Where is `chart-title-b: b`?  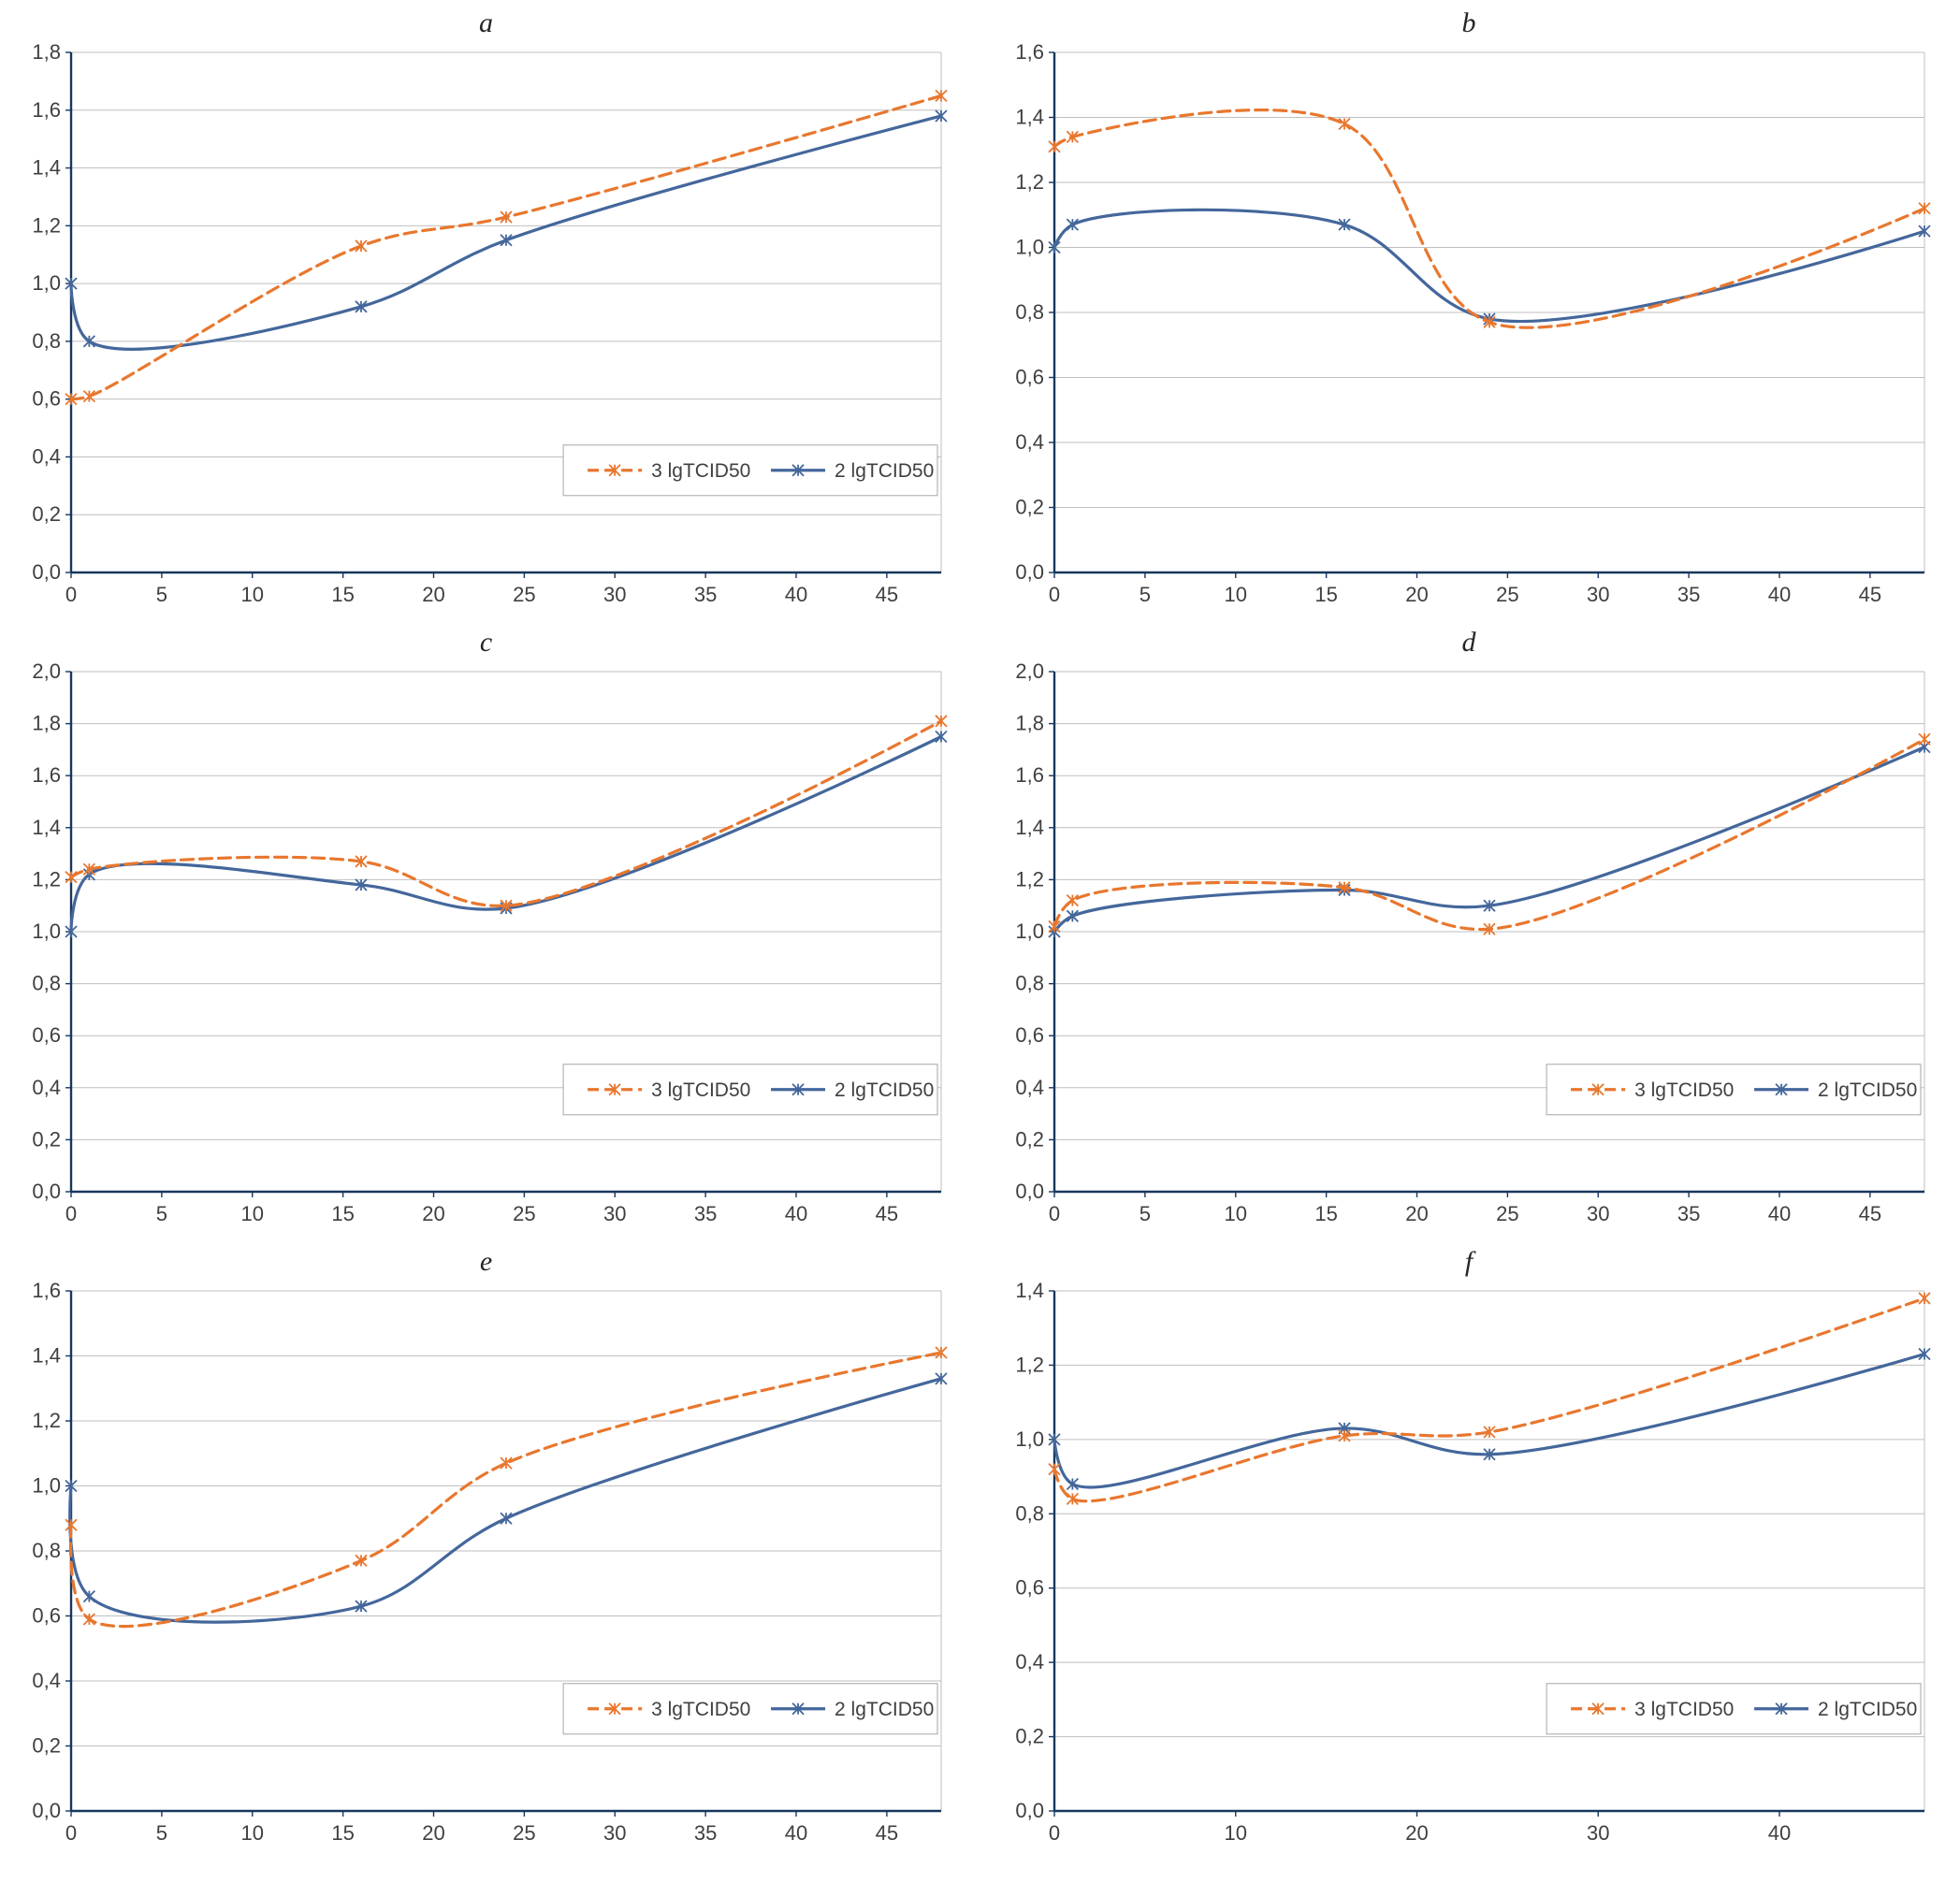
chart-title-b: b is located at coordinates (1469, 22).